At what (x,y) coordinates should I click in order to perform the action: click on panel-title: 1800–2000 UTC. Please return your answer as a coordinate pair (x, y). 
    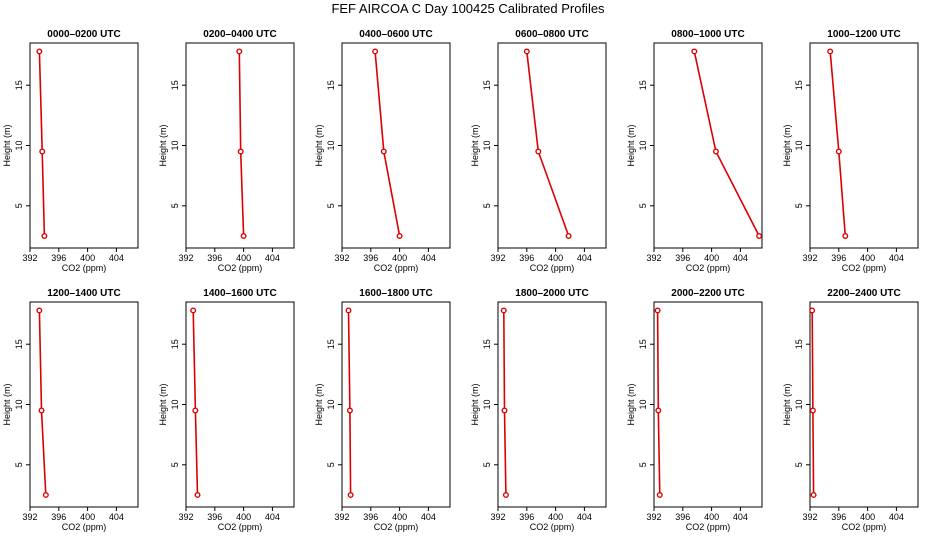
    Looking at the image, I should click on (551, 293).